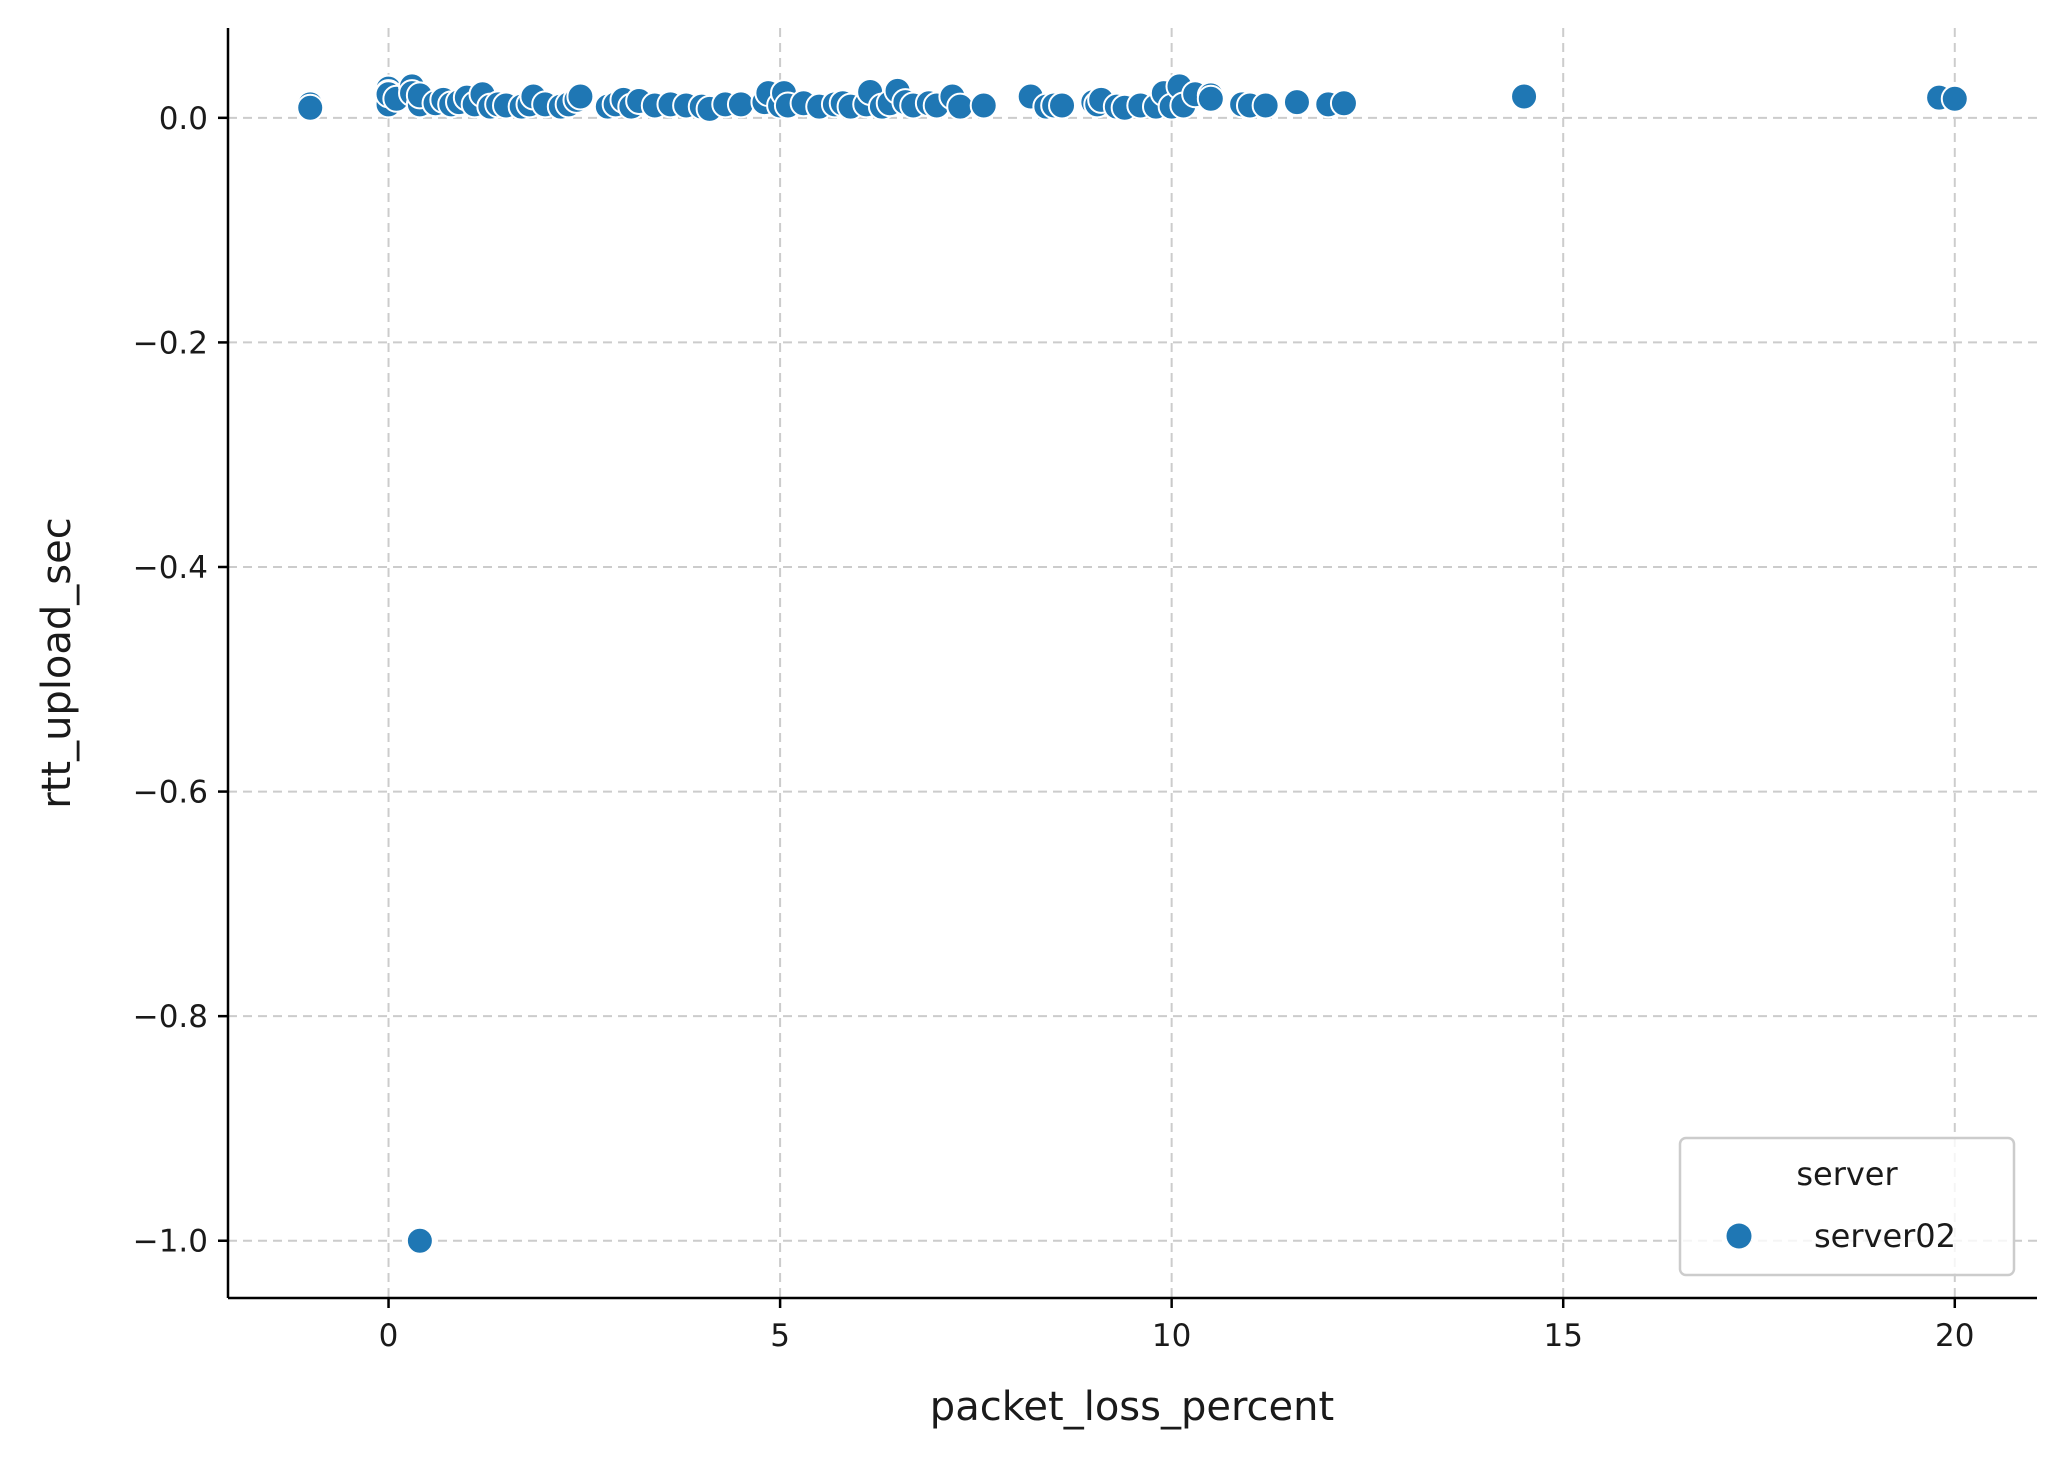 The image size is (2065, 1465). What do you see at coordinates (780, 1336) in the screenshot?
I see `x-tick-label: 5` at bounding box center [780, 1336].